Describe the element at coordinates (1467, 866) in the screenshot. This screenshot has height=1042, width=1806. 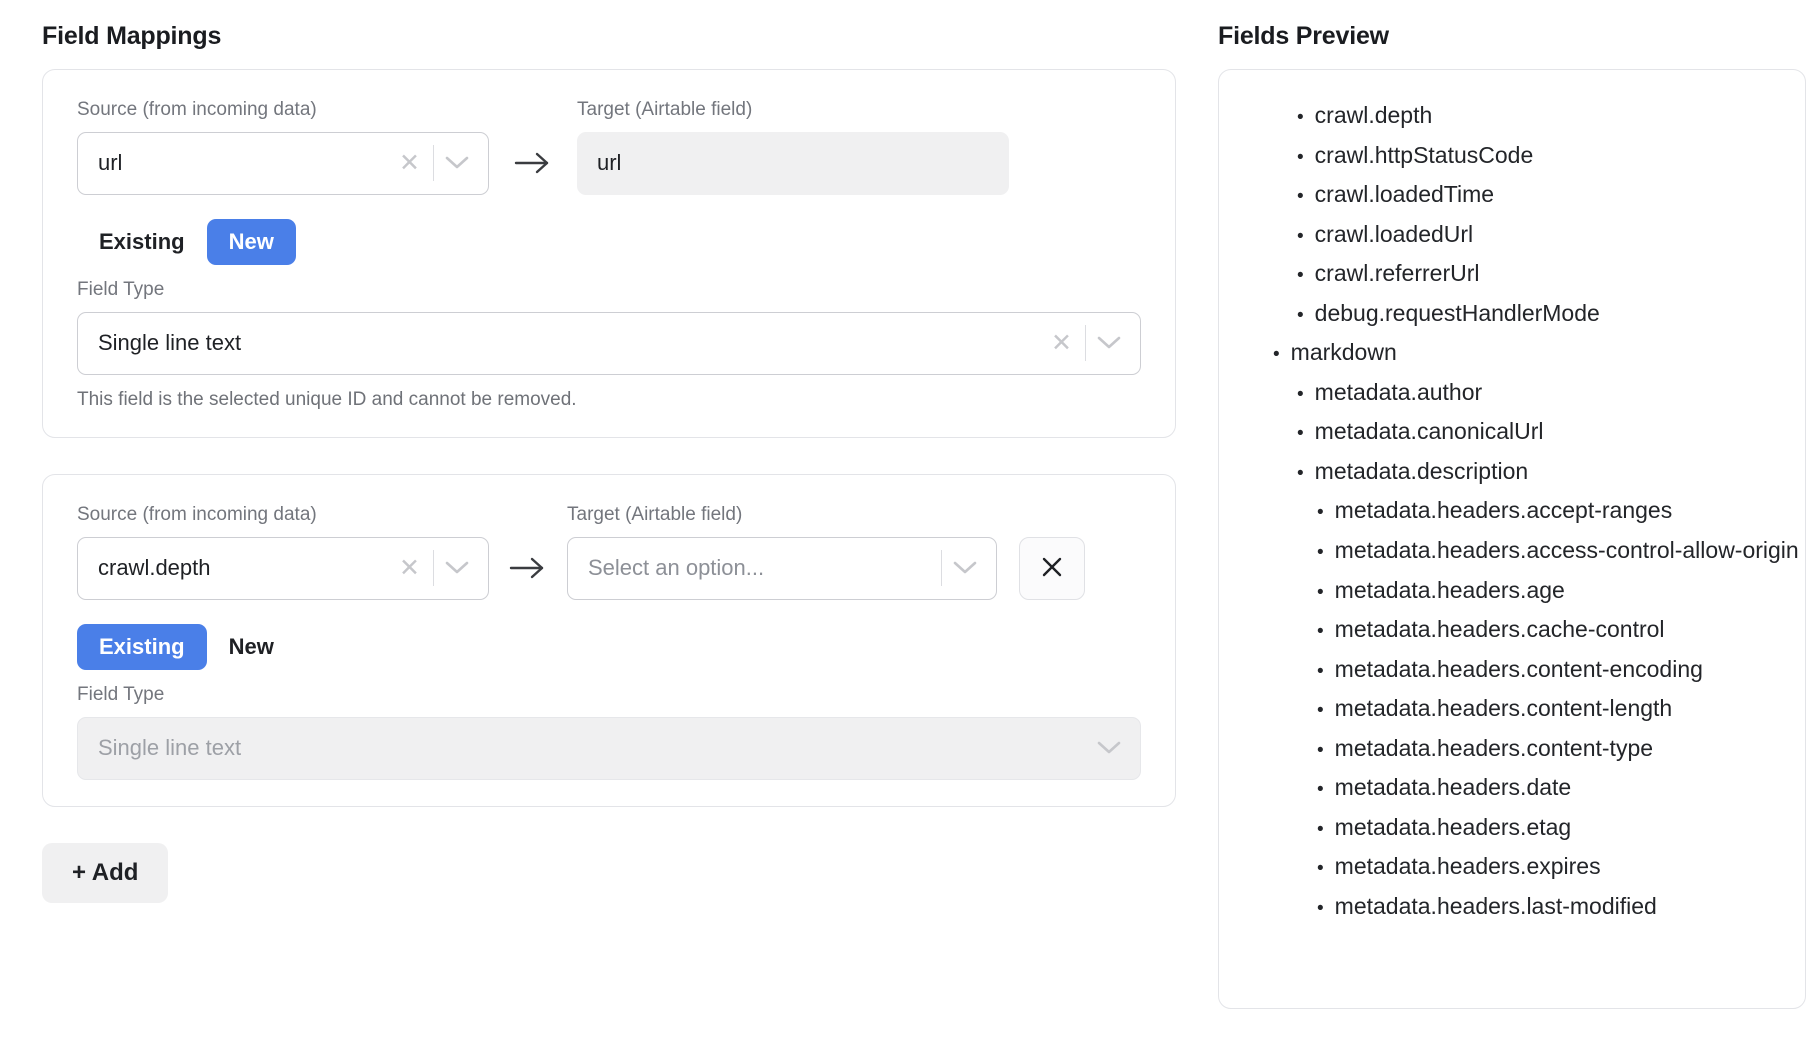
I see `field-preview-label: metadata.headers.expires` at that location.